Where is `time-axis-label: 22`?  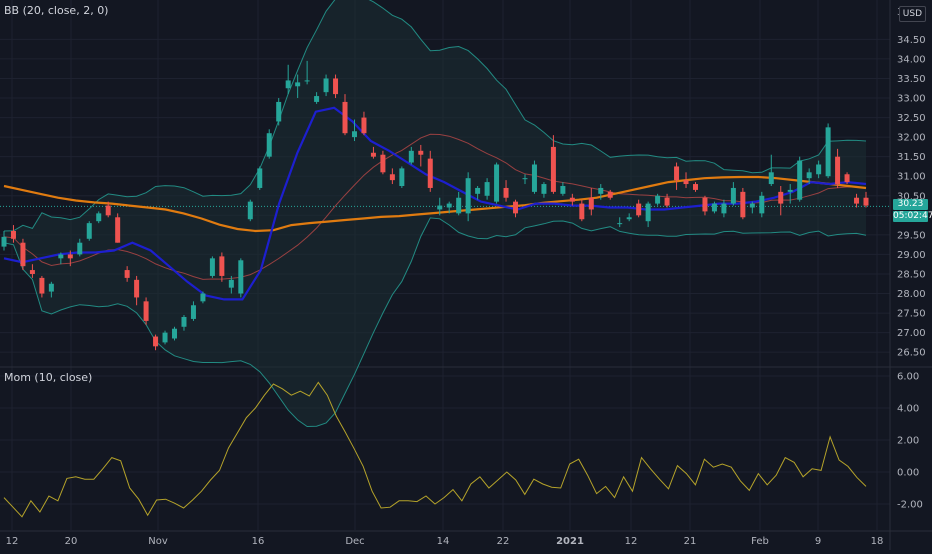 time-axis-label: 22 is located at coordinates (503, 541).